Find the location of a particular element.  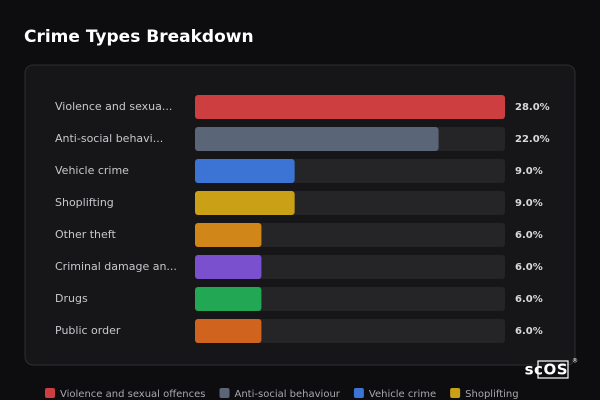

value-label: 22.0% is located at coordinates (532, 139).